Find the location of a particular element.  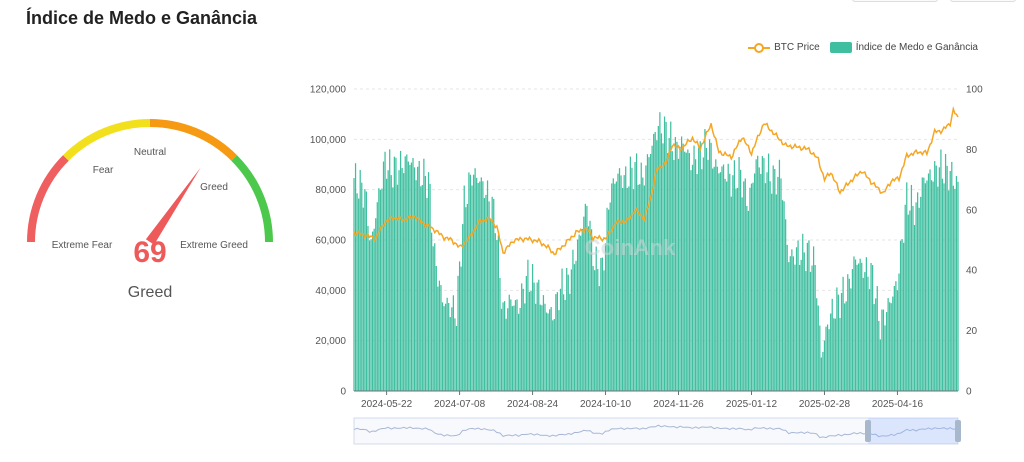

gauge-segment-greed is located at coordinates (193, 140).